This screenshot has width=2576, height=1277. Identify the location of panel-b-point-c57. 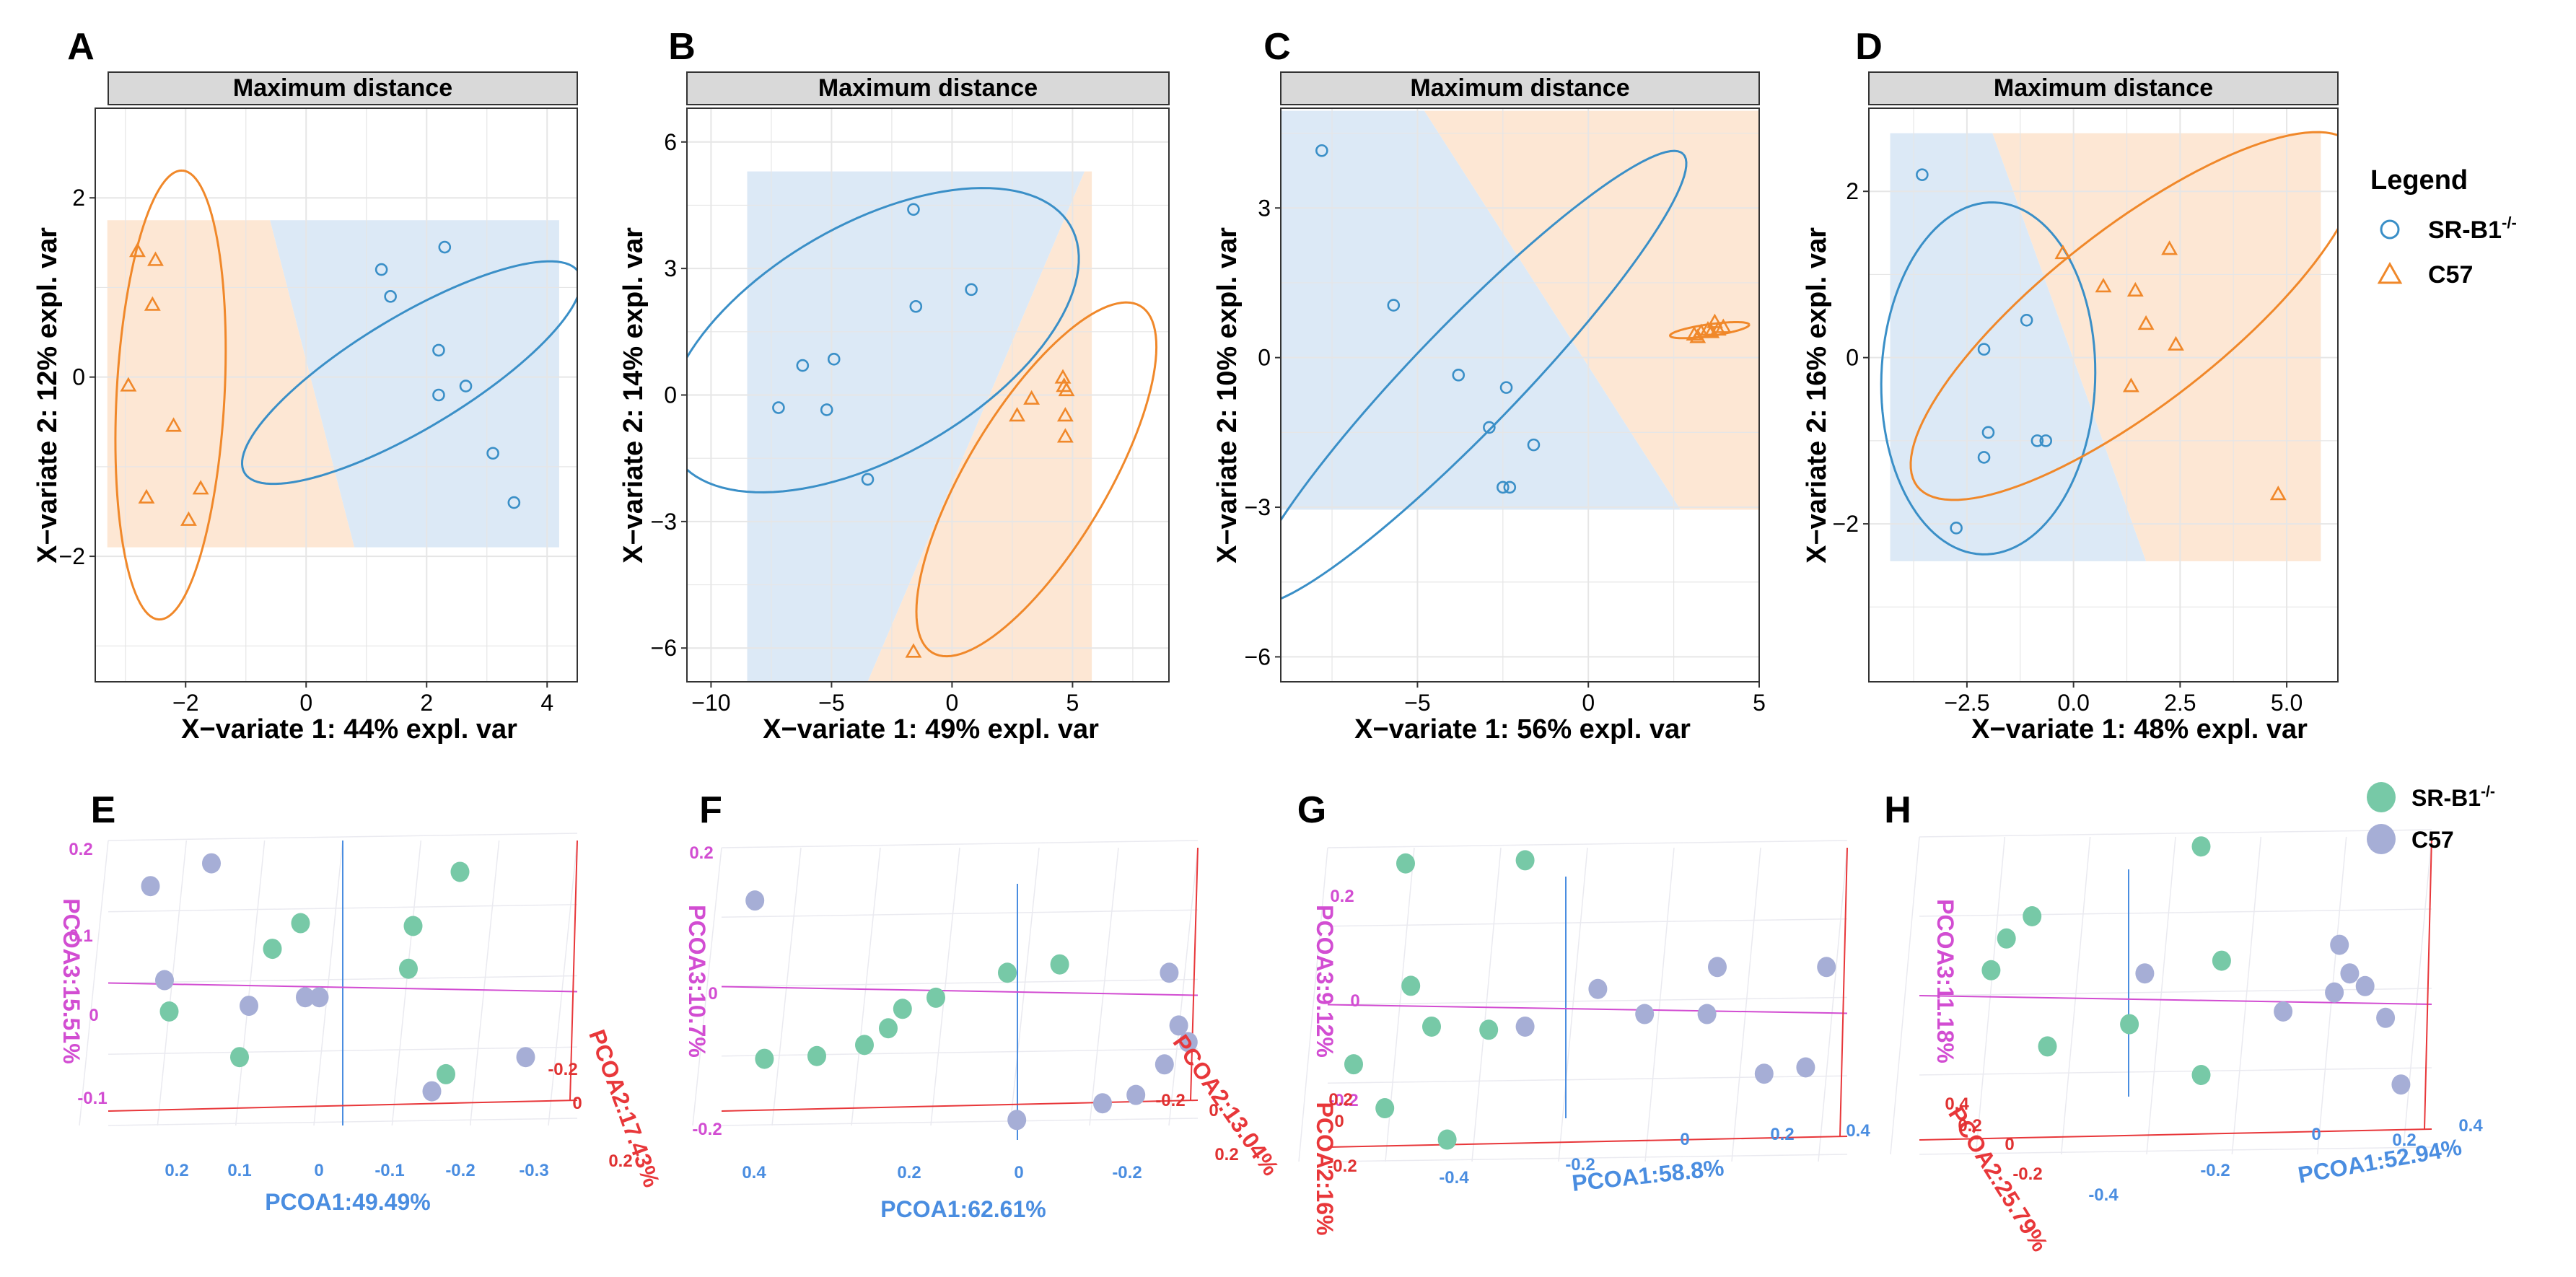
(1032, 398).